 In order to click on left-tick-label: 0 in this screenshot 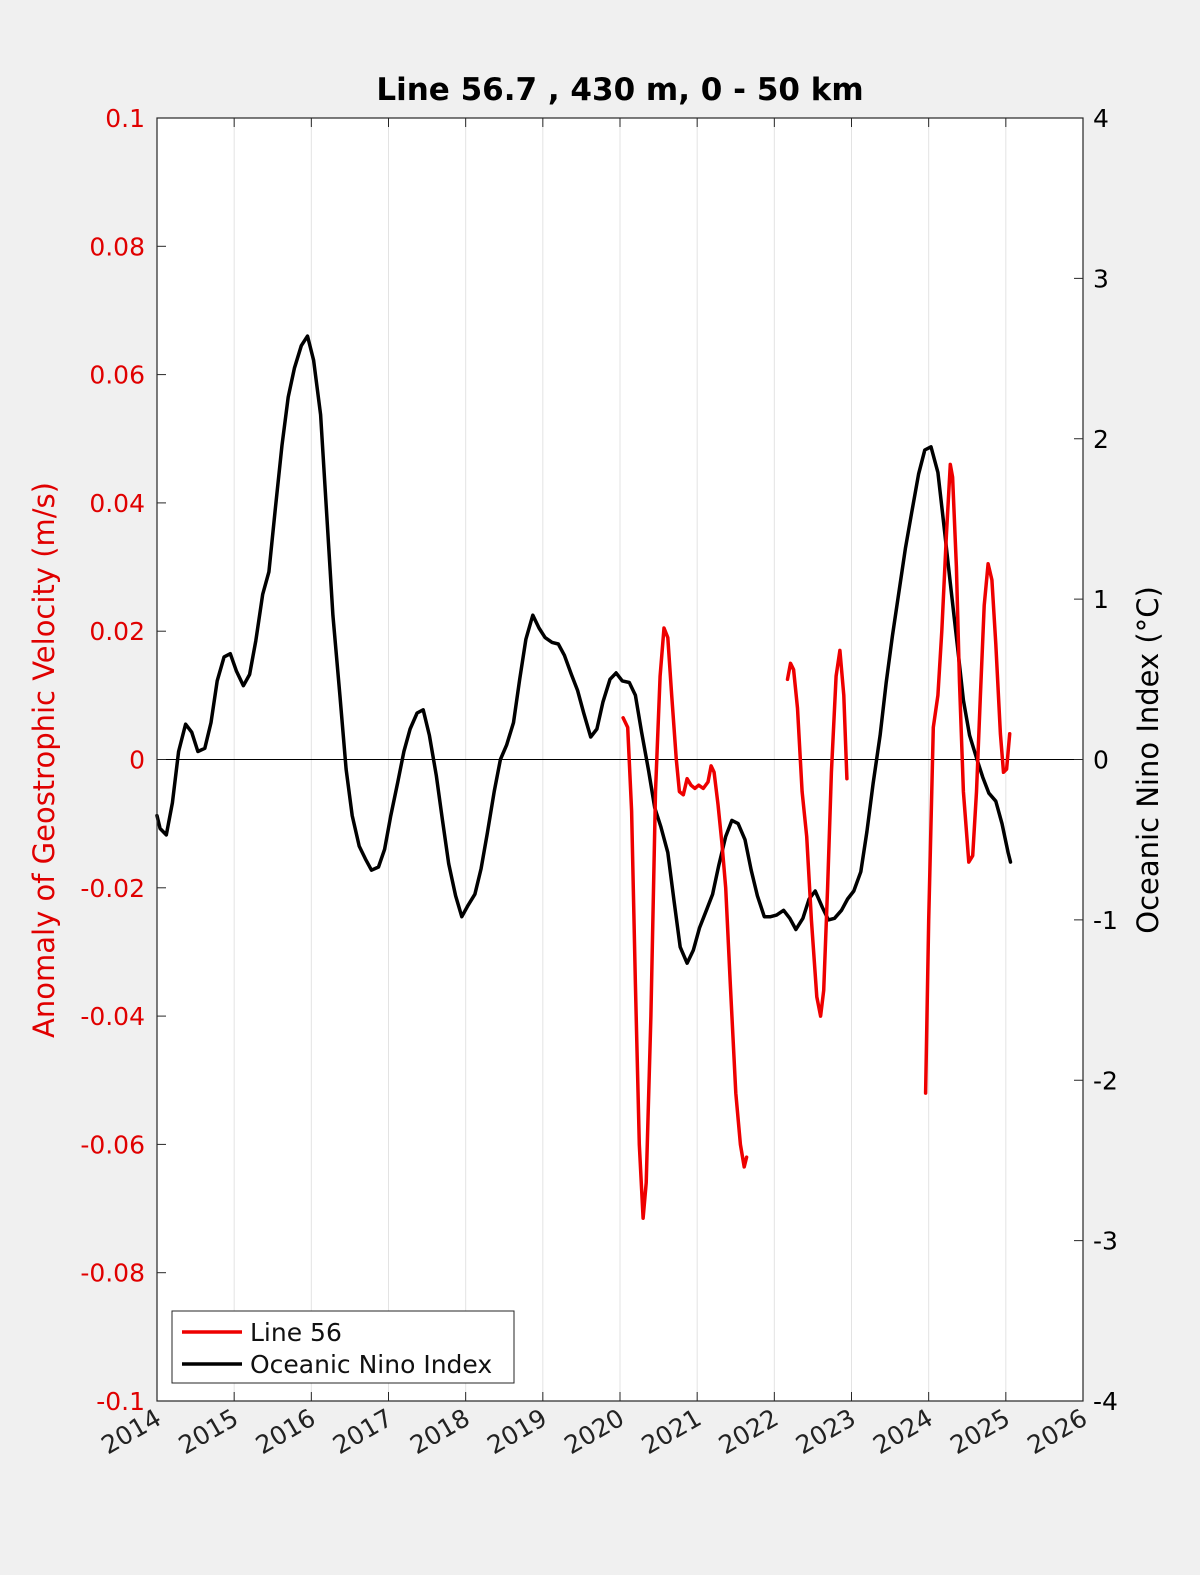, I will do `click(137, 760)`.